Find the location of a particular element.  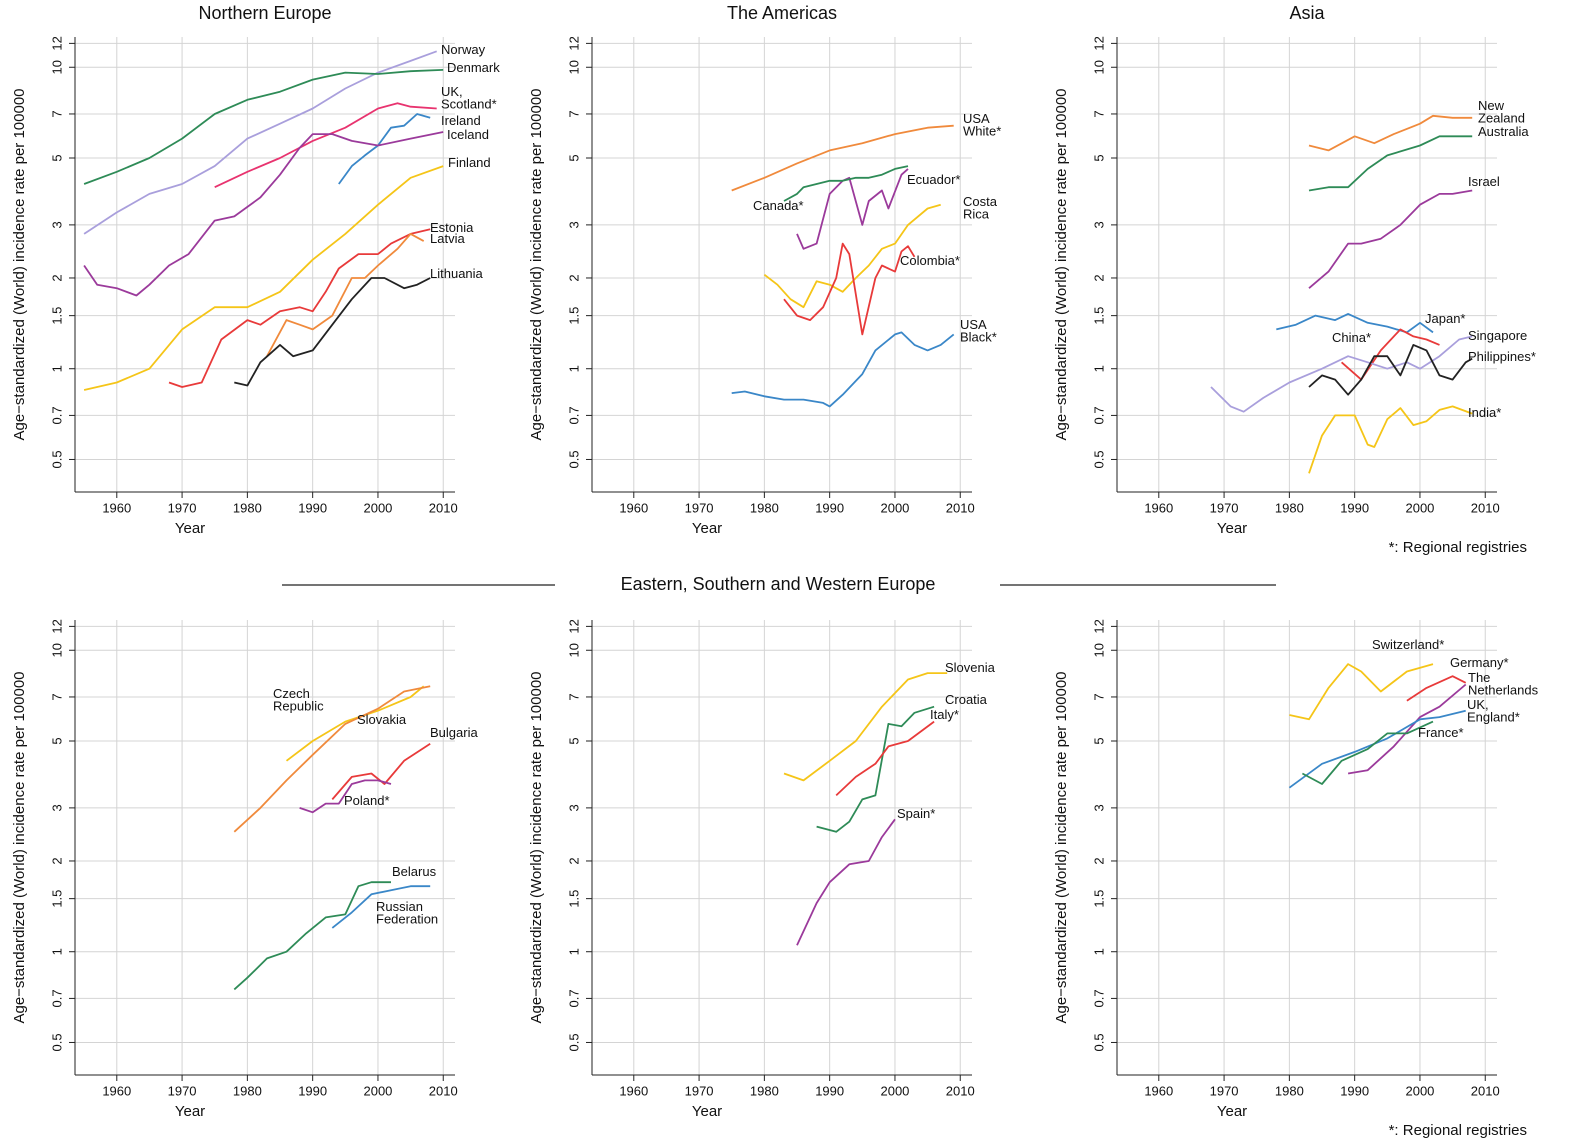

series-label: The Netherlands is located at coordinates (1503, 684).